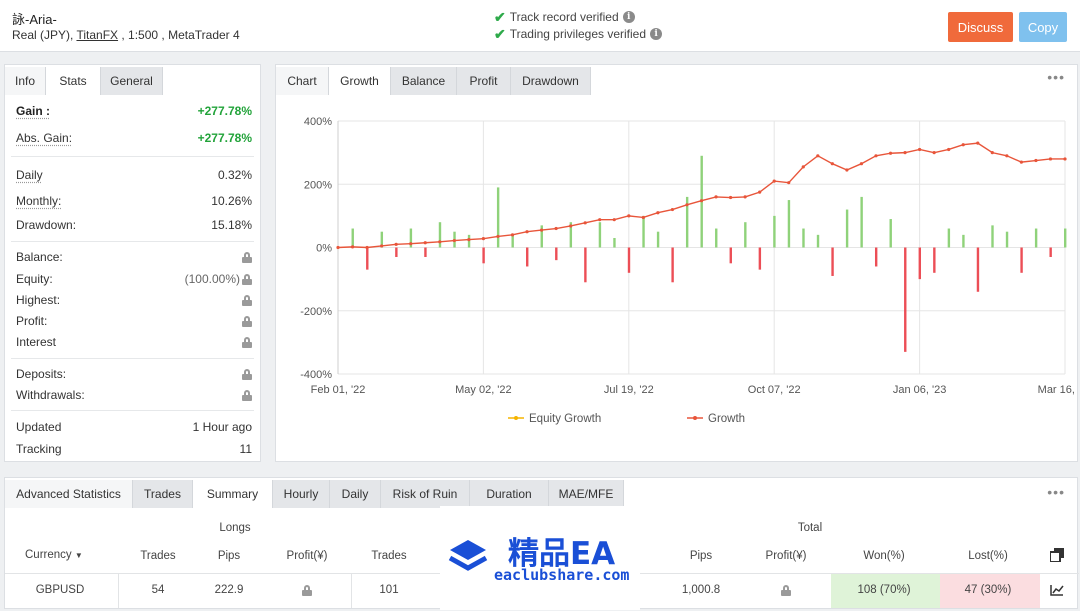  Describe the element at coordinates (1057, 555) in the screenshot. I see `copy-table-icon` at that location.